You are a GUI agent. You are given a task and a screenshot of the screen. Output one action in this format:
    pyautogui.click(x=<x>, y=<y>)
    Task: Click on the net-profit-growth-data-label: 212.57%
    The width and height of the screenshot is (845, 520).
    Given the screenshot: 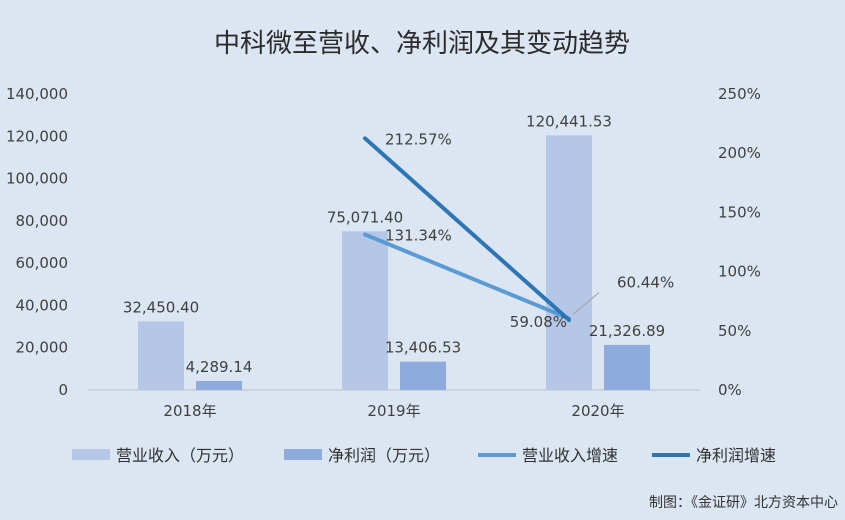 What is the action you would take?
    pyautogui.click(x=418, y=139)
    